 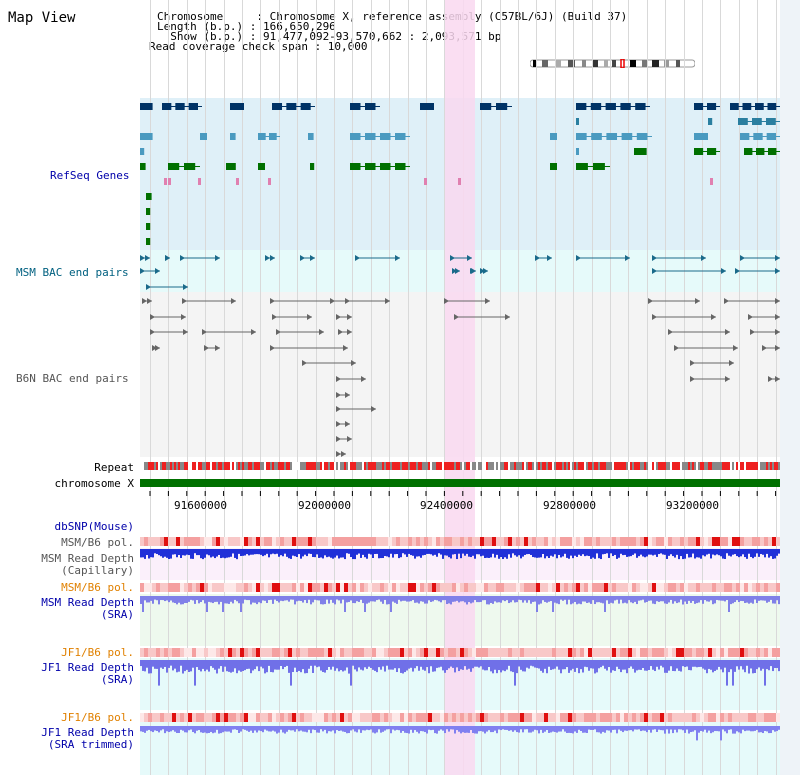 What do you see at coordinates (72, 378) in the screenshot?
I see `b6n-bac-label: B6N BAC end pairs` at bounding box center [72, 378].